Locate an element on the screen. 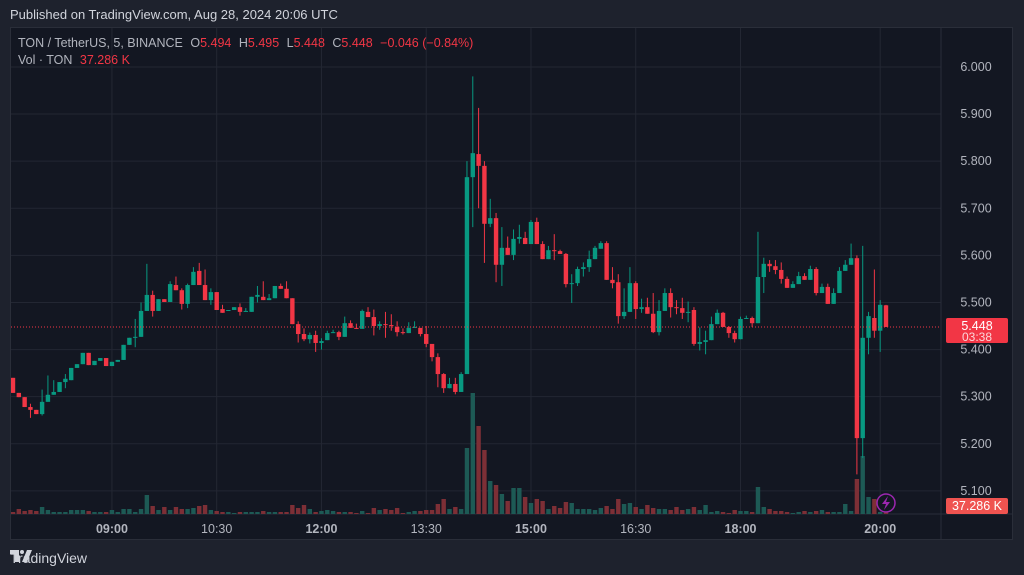 The image size is (1024, 575). volume-badge-value: 37.286 K is located at coordinates (977, 506).